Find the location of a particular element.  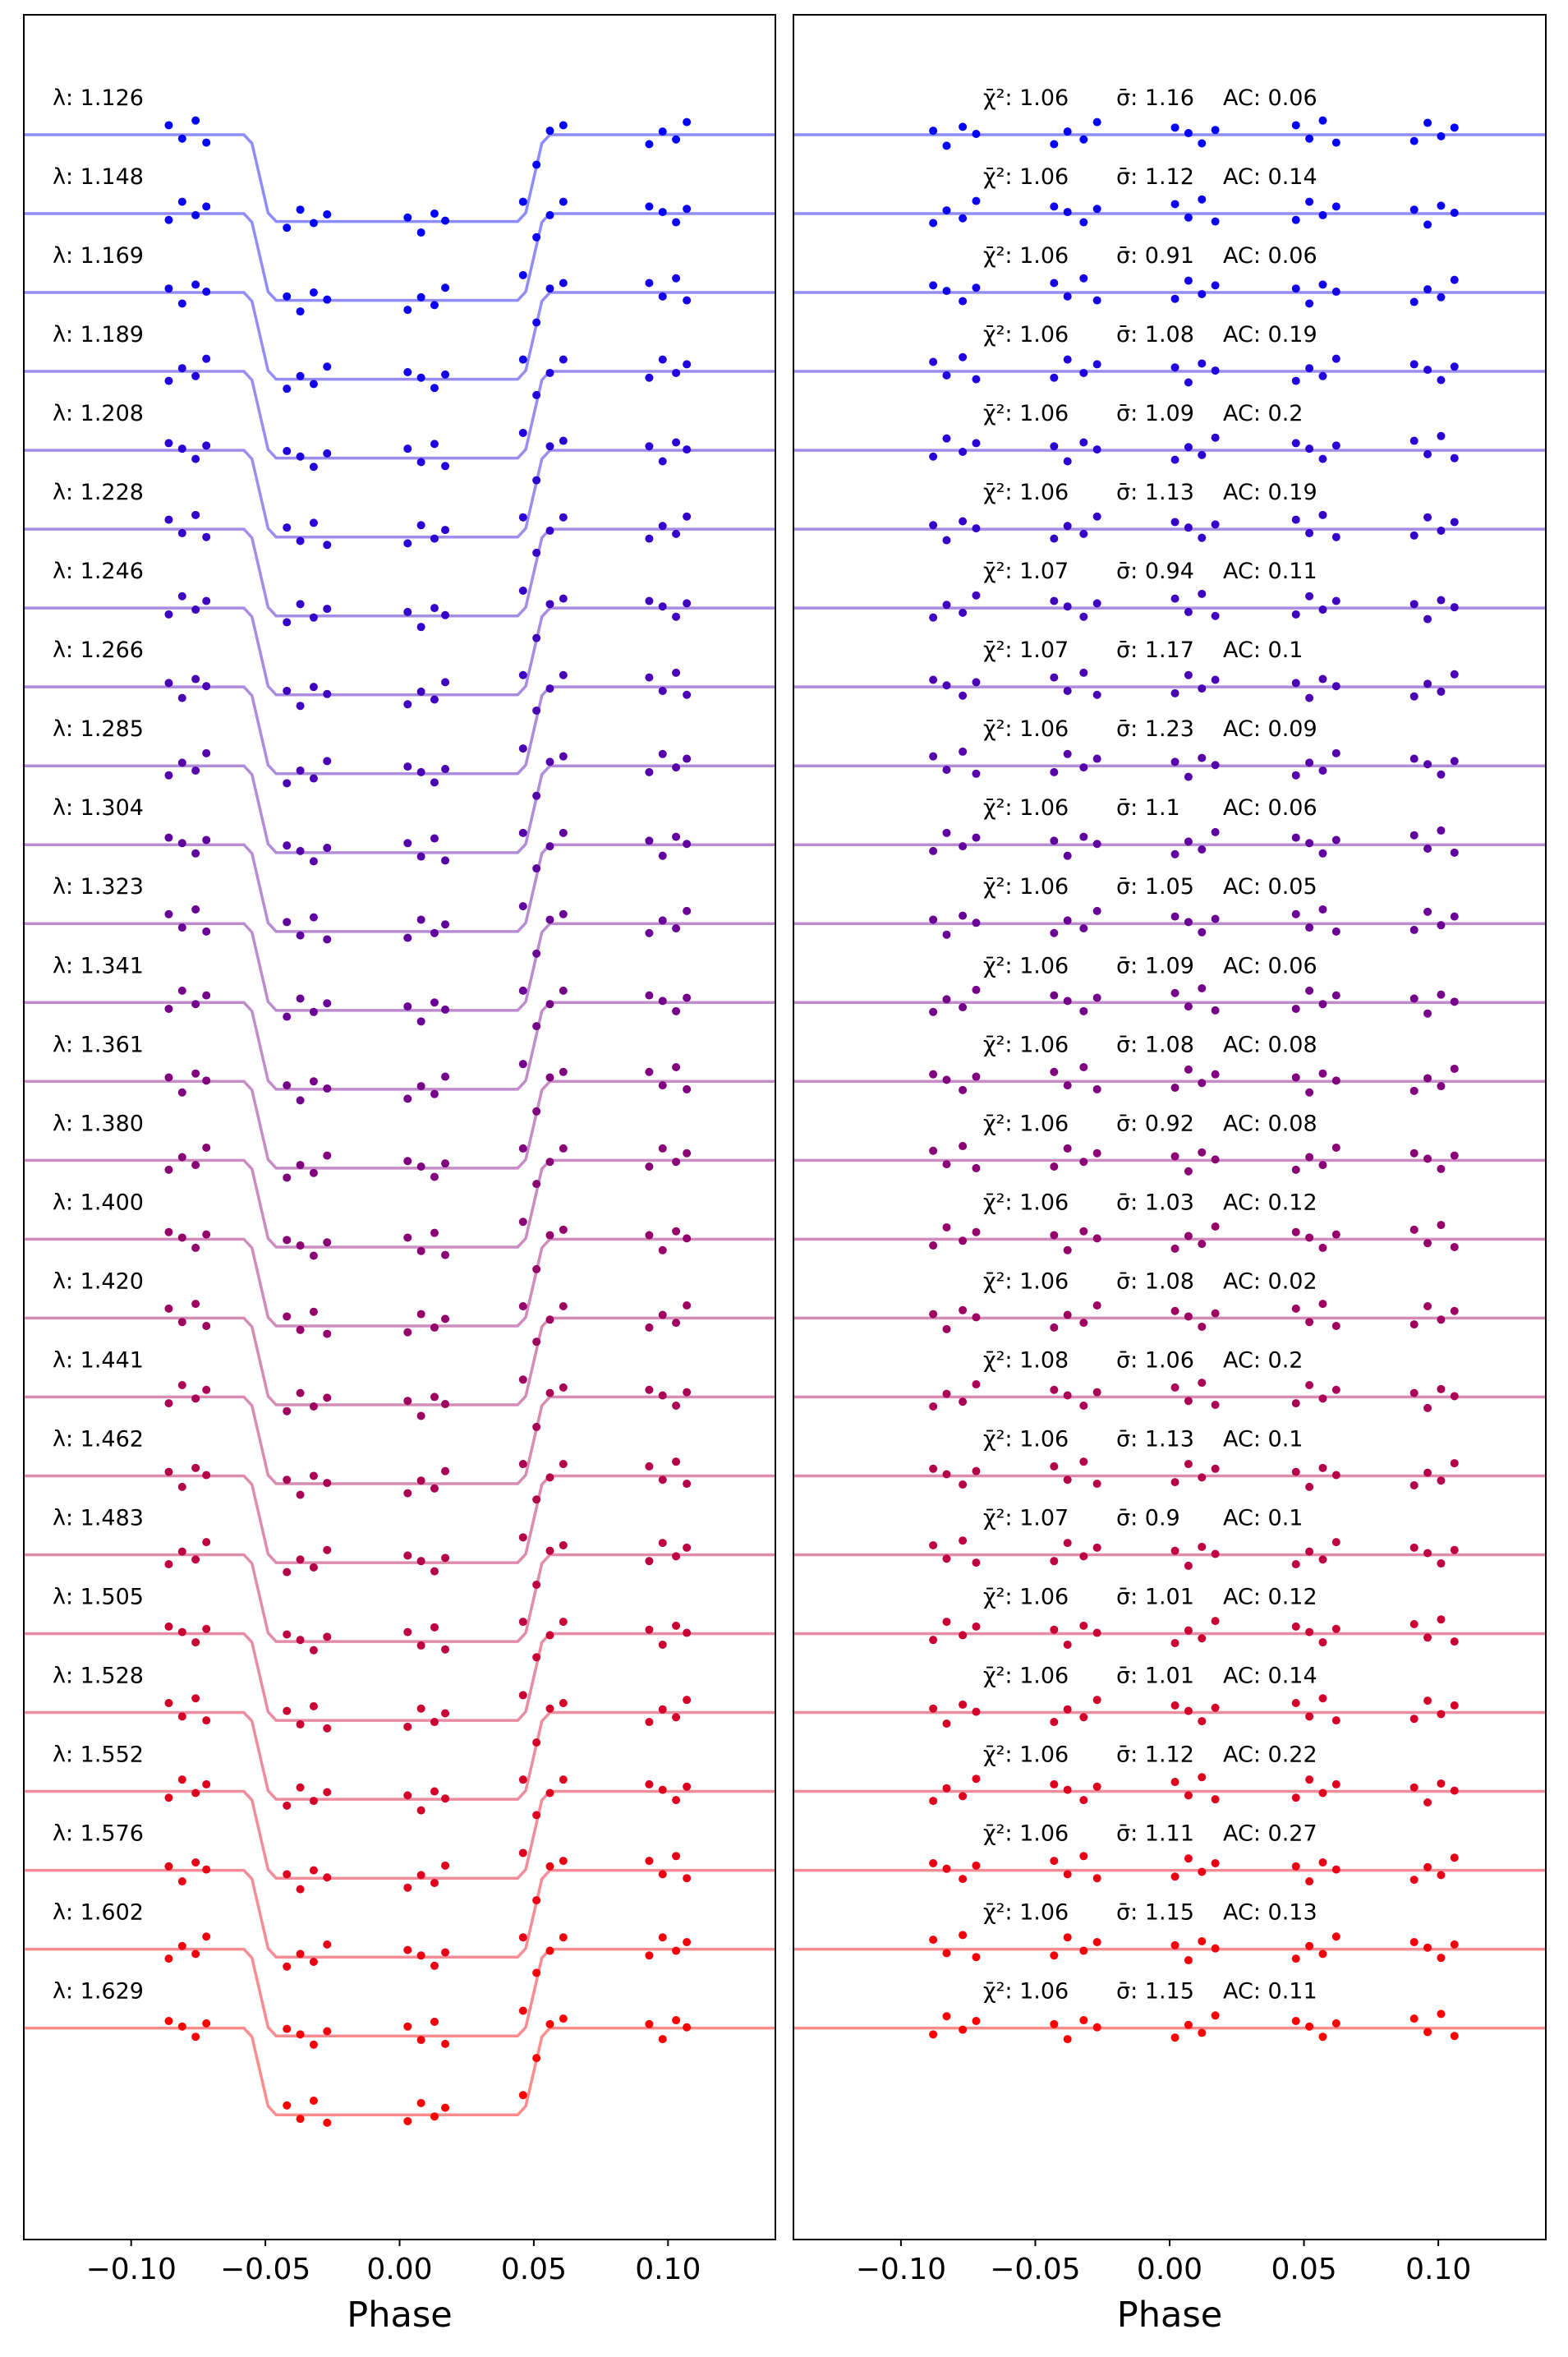

annotation: AC: 0.12 is located at coordinates (1270, 1597).